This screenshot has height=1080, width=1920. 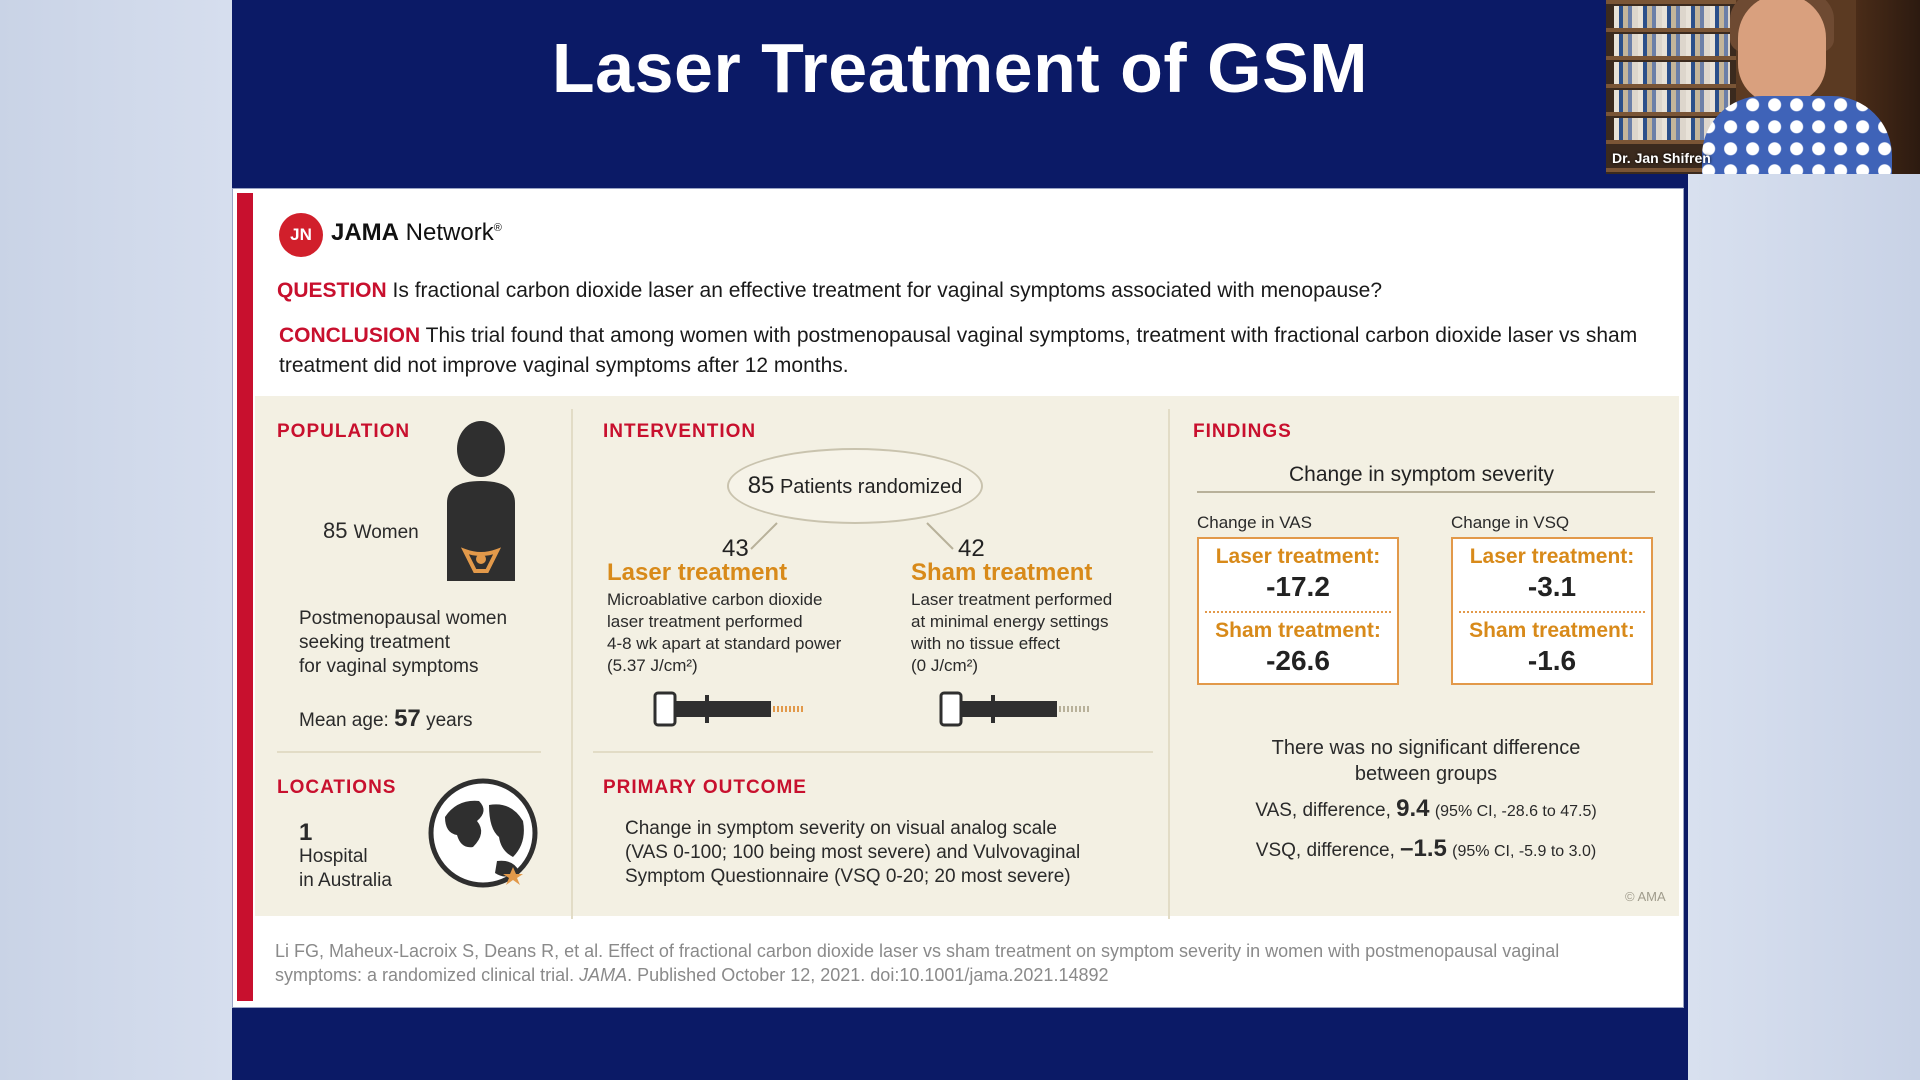 I want to click on findings-rule, so click(x=1426, y=492).